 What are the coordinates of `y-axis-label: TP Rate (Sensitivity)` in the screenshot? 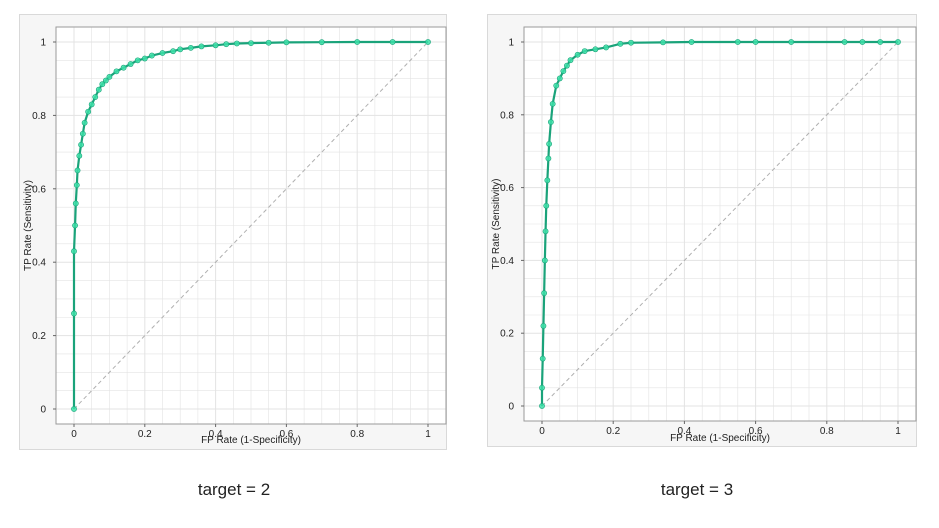 It's located at (496, 224).